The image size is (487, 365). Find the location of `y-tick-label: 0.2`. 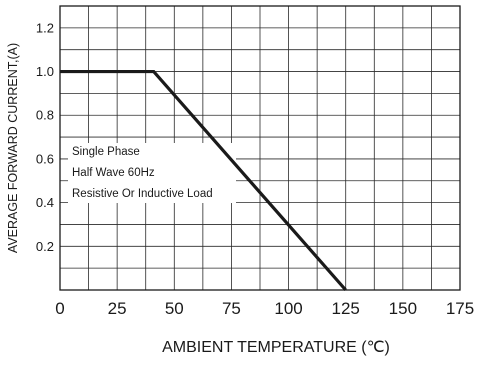

y-tick-label: 0.2 is located at coordinates (45, 246).